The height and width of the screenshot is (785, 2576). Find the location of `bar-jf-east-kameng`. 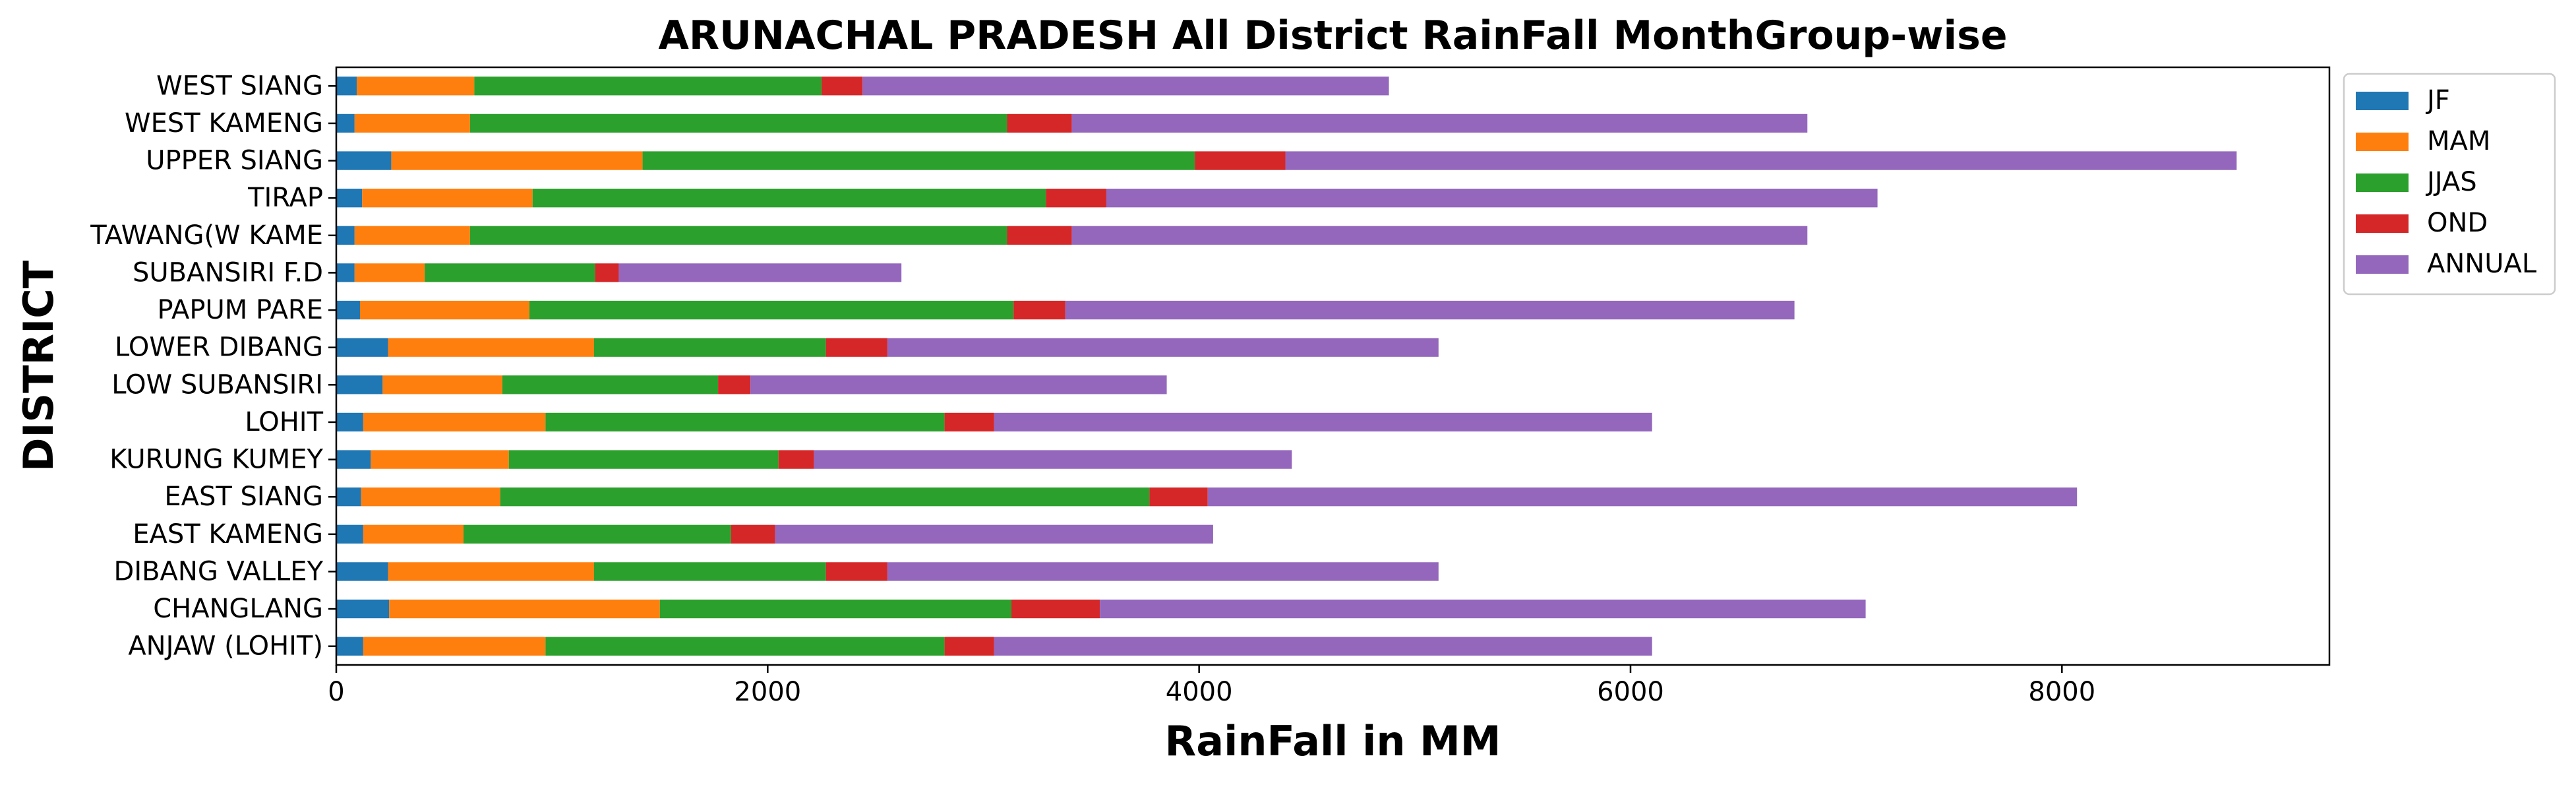

bar-jf-east-kameng is located at coordinates (349, 534).